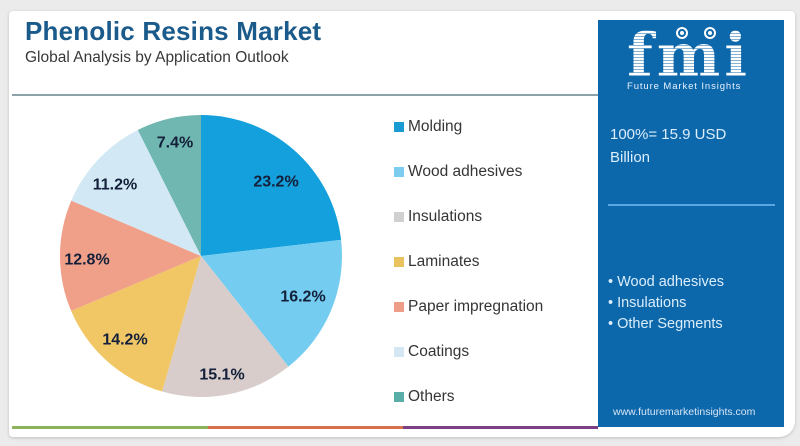  What do you see at coordinates (666, 324) in the screenshot?
I see `highlight-item: Other Segments` at bounding box center [666, 324].